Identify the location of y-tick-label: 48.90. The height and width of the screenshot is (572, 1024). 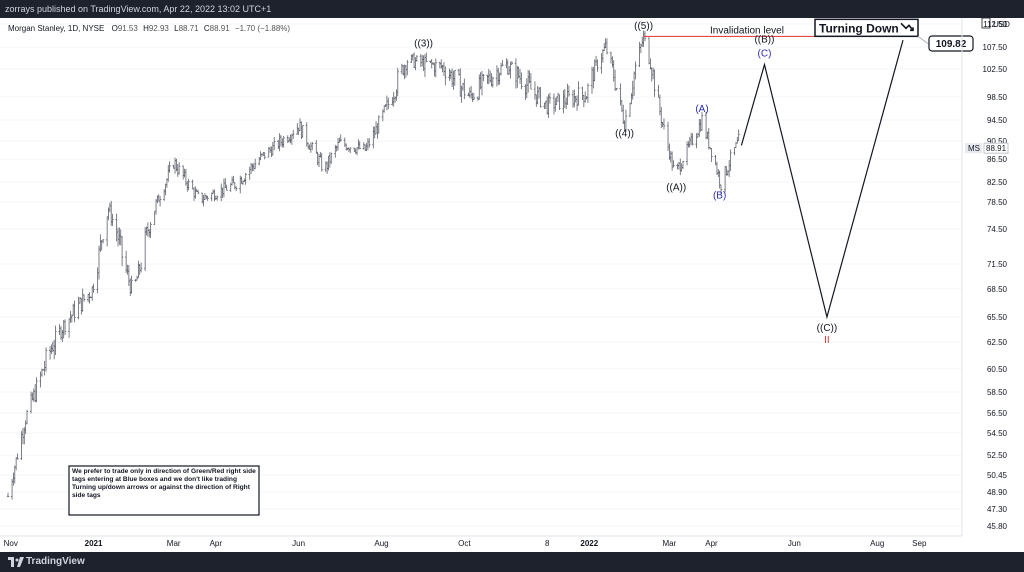
(997, 492).